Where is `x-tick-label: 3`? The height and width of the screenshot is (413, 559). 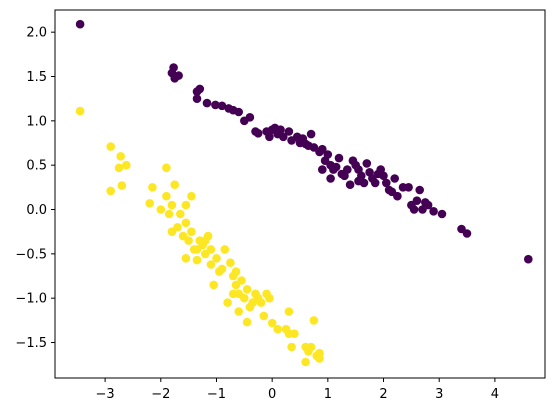 x-tick-label: 3 is located at coordinates (439, 394).